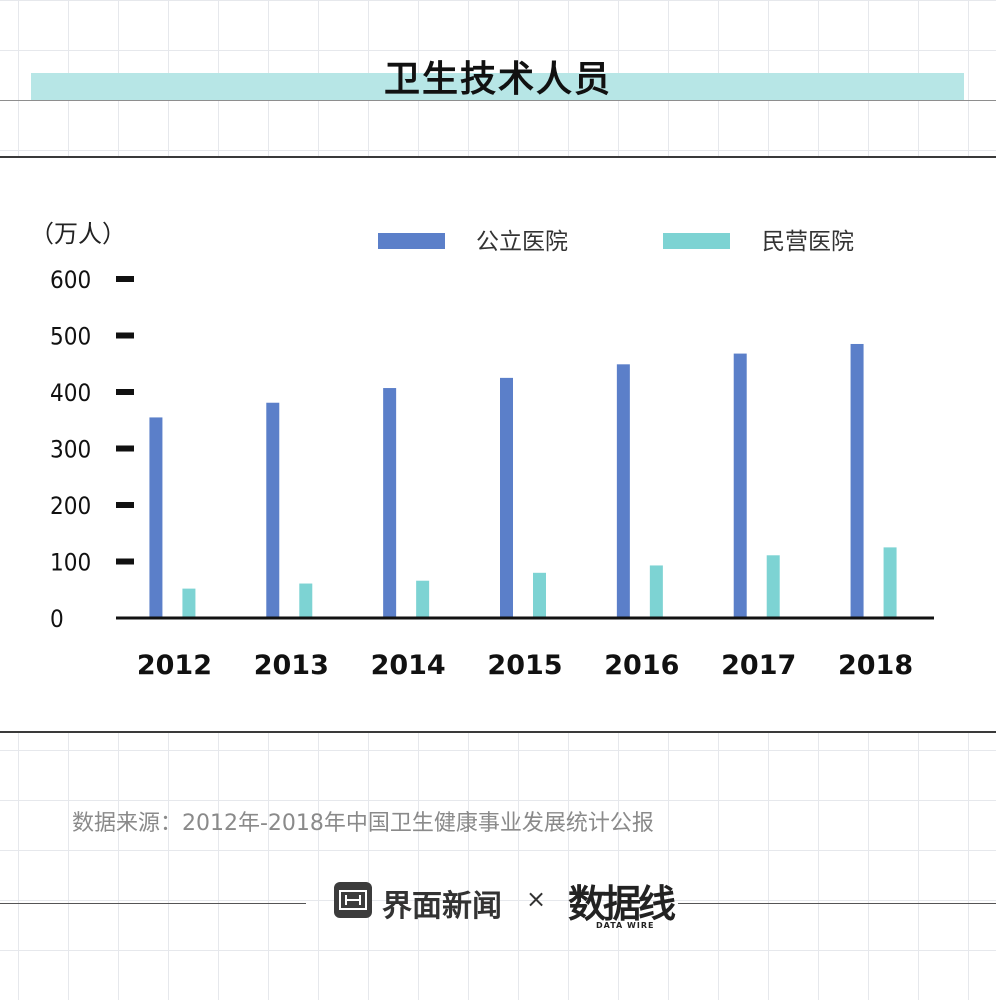 The height and width of the screenshot is (1000, 996). I want to click on bar-public-2012, so click(156, 517).